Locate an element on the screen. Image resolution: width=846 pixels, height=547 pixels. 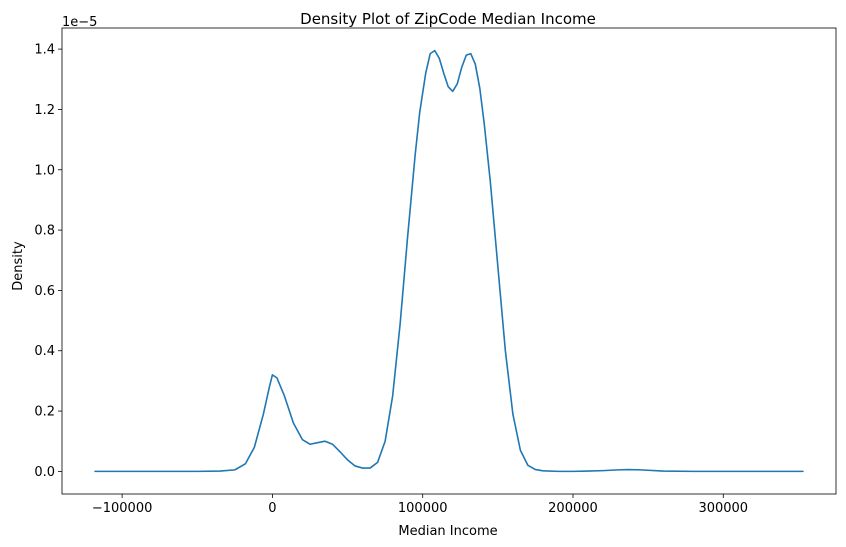
x-axis-ticks: −100000 0 100000 200000 300000 is located at coordinates (420, 505).